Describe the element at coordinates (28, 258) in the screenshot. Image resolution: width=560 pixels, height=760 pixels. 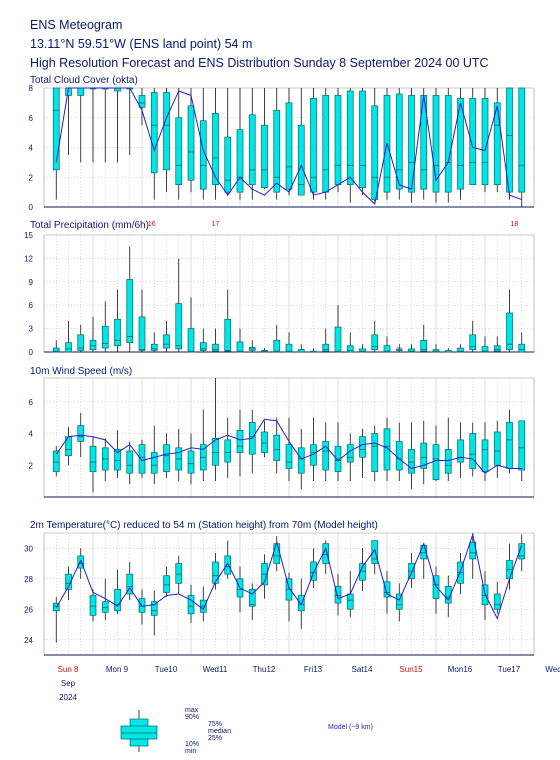
I see `y-tick-label: 12` at that location.